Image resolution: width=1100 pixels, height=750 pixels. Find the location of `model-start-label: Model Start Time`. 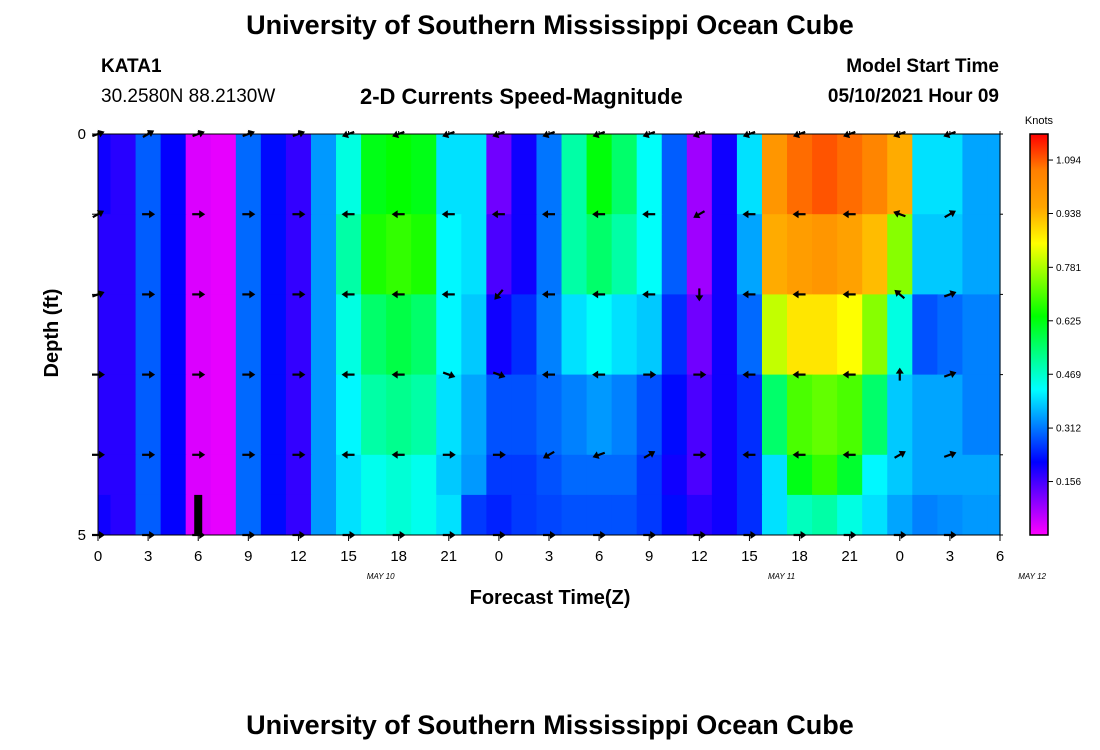

model-start-label: Model Start Time is located at coordinates (922, 66).